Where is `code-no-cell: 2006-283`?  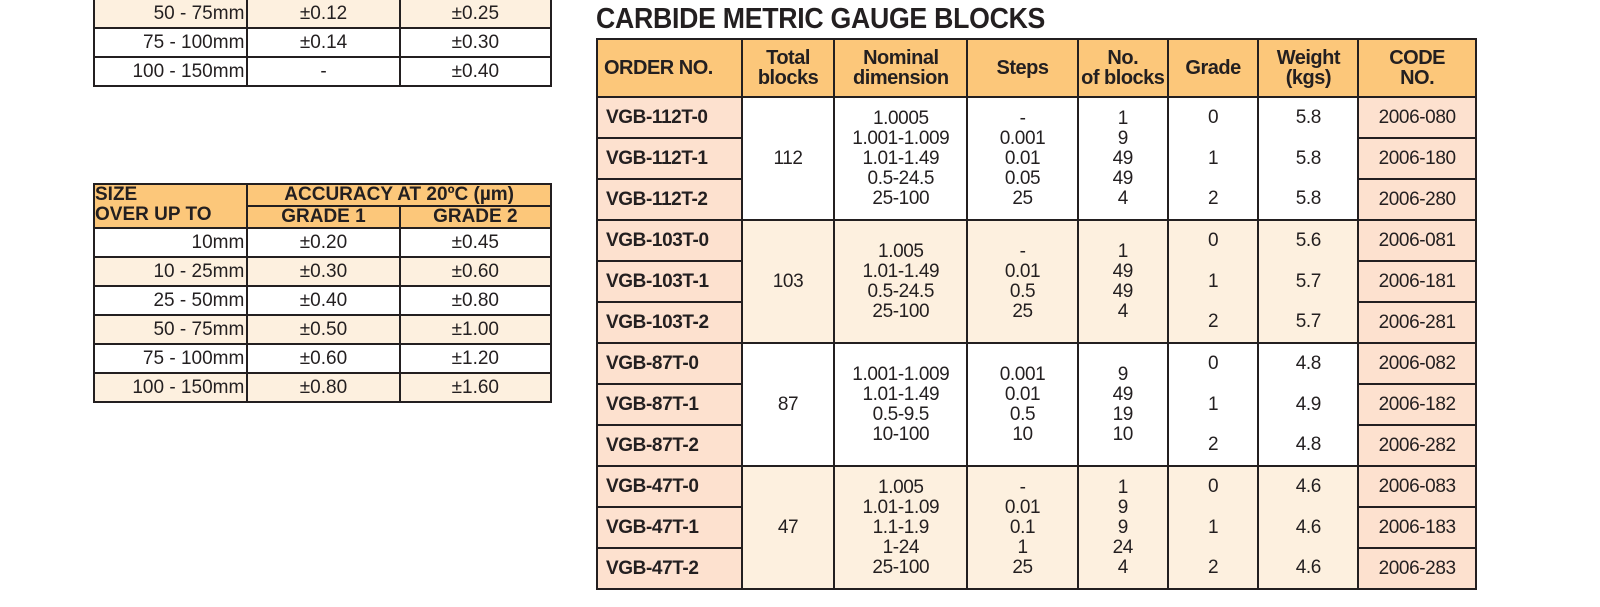 code-no-cell: 2006-283 is located at coordinates (1417, 568).